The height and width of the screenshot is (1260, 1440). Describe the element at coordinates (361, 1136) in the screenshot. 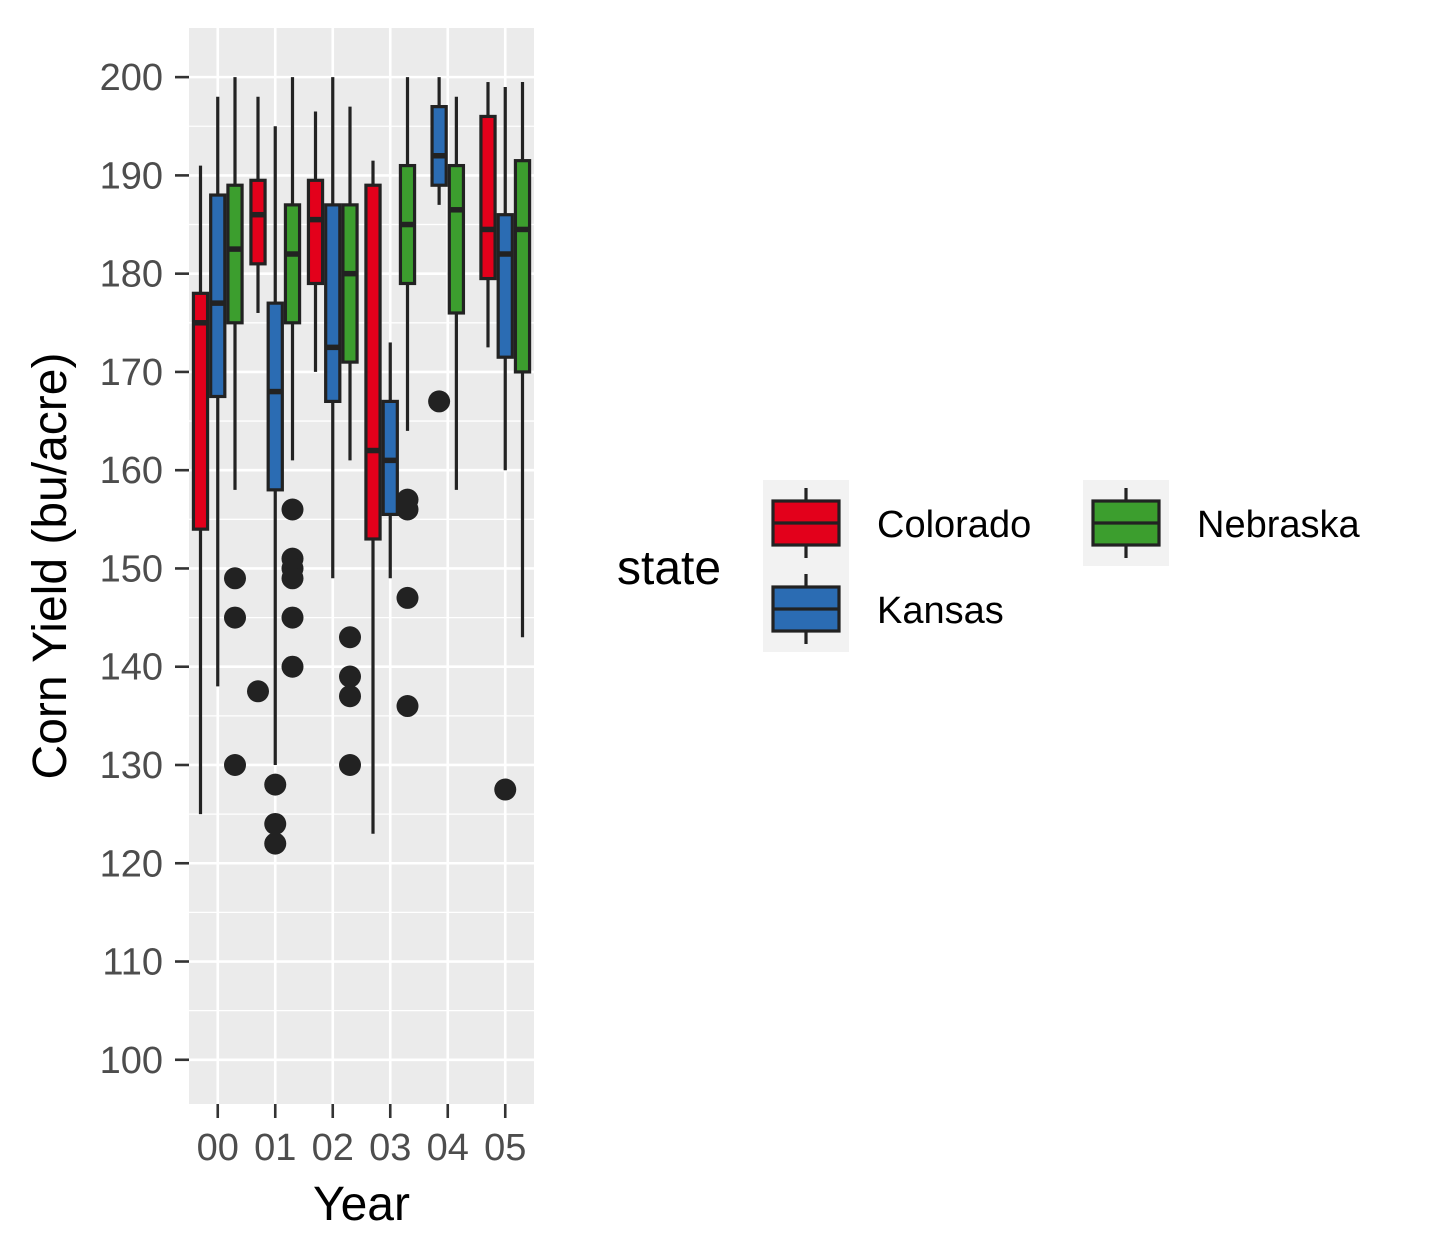

I see `x-axis: 00 01 02 03 04 05` at that location.